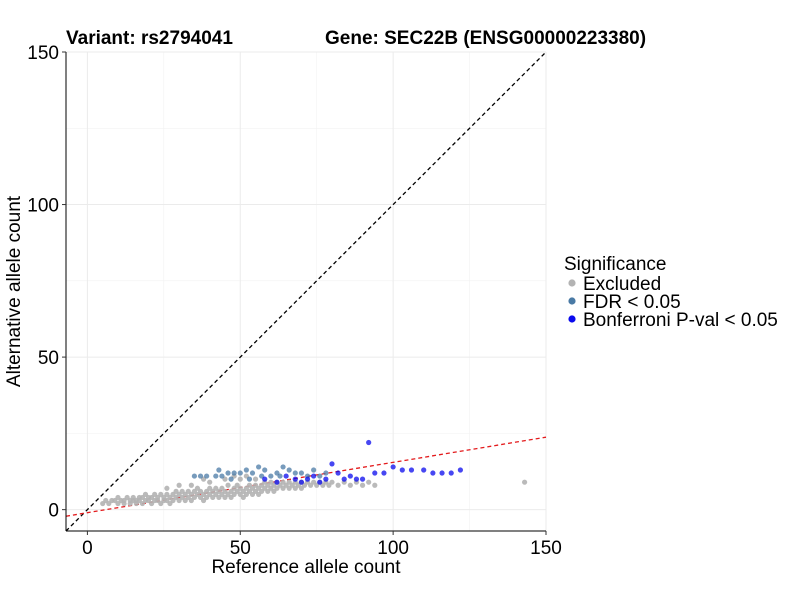 The image size is (800, 600). I want to click on legend-title: Significance, so click(615, 264).